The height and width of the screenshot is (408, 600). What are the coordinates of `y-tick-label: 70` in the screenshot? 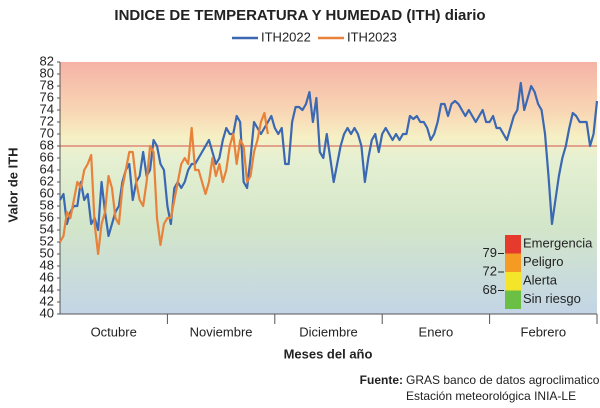 It's located at (47, 132).